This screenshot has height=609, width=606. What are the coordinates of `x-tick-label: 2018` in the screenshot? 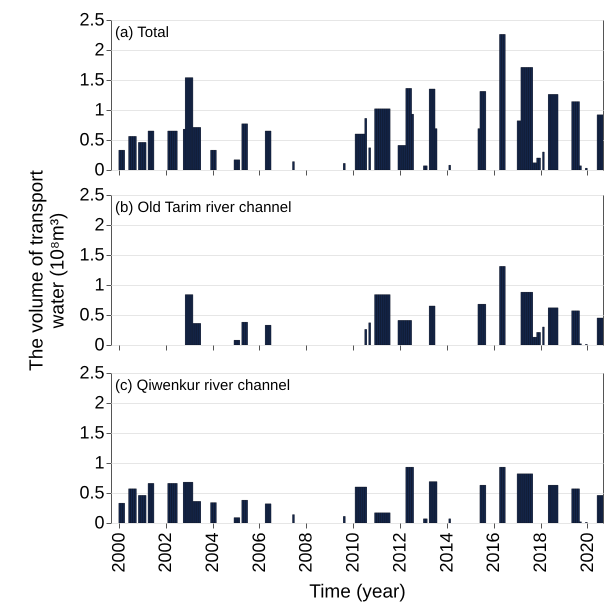 It's located at (540, 552).